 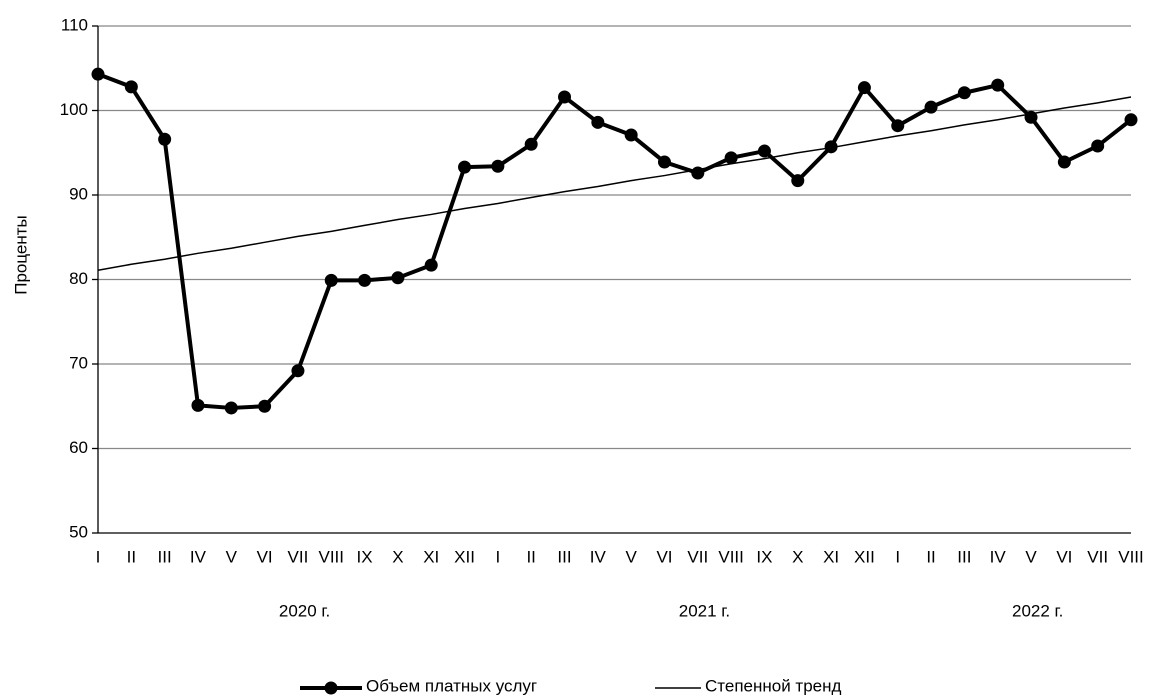 What do you see at coordinates (304, 610) in the screenshot?
I see `group-label: 2020 г.` at bounding box center [304, 610].